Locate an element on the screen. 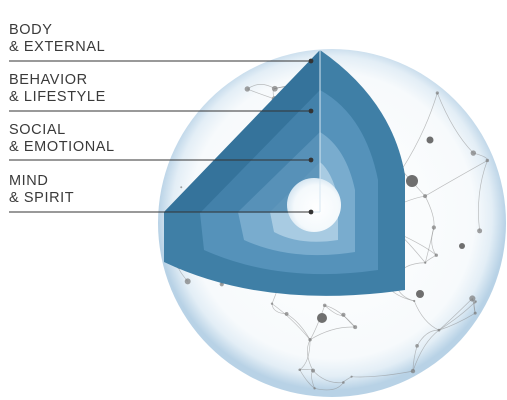 This screenshot has height=400, width=507. label-mind-spirit: MIND & SPIRIT is located at coordinates (41, 189).